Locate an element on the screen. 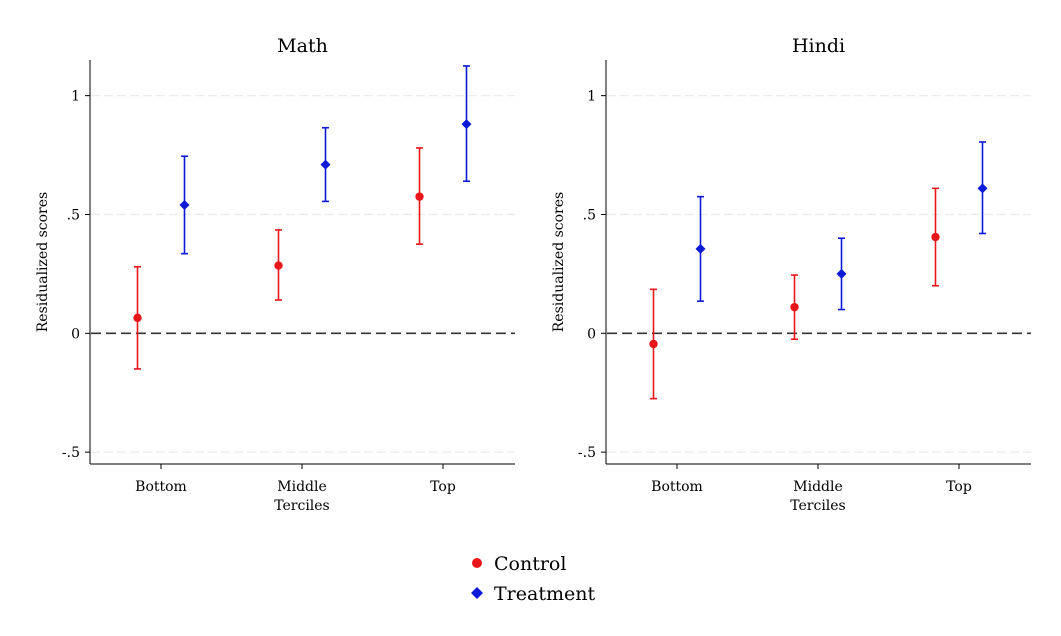 This screenshot has width=1061, height=636. legend-treatment-marker is located at coordinates (477, 593).